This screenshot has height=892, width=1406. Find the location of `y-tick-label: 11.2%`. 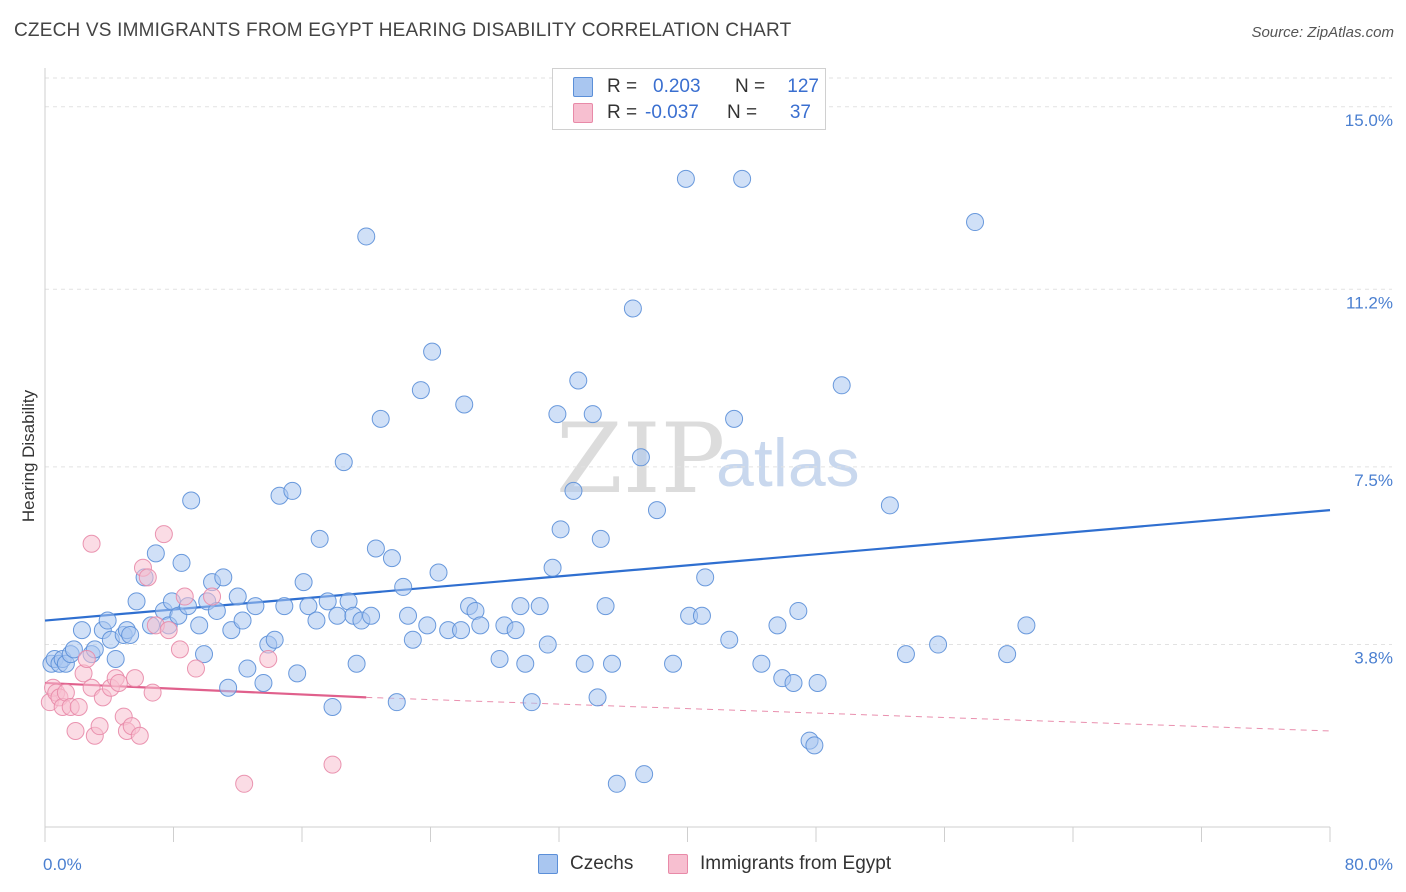

y-tick-label: 11.2% is located at coordinates (1369, 302).